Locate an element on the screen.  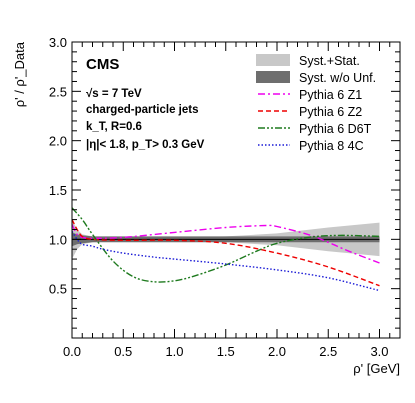
legend-label-pythia-6-d6t: Pythia 6 D6T is located at coordinates (335, 129).